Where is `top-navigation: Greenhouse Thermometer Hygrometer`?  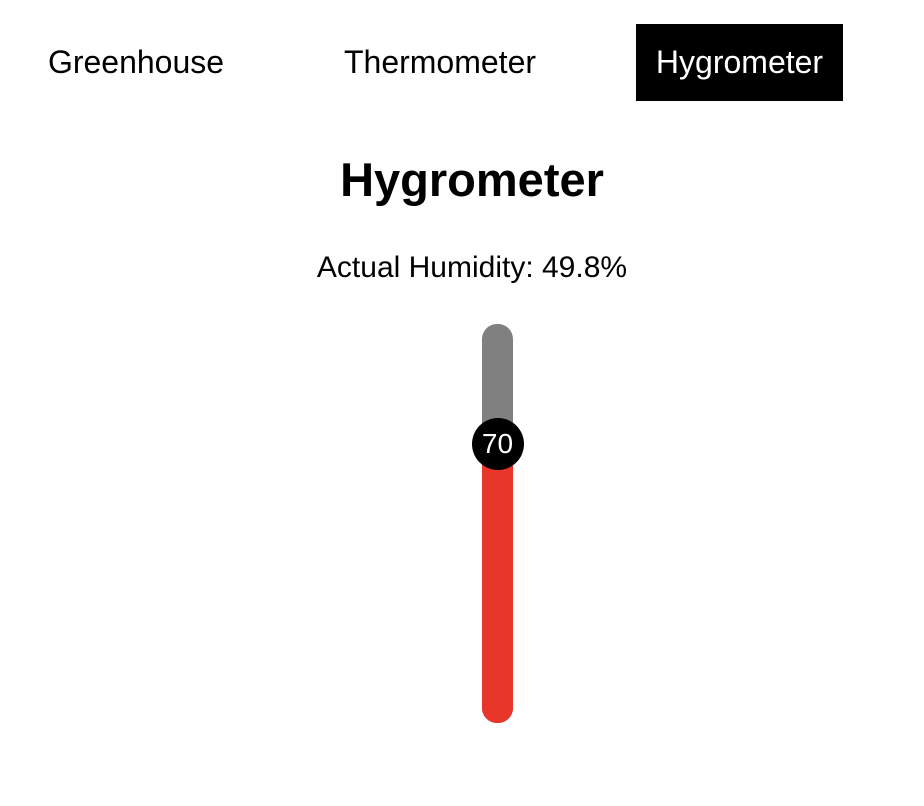
top-navigation: Greenhouse Thermometer Hygrometer is located at coordinates (462, 62).